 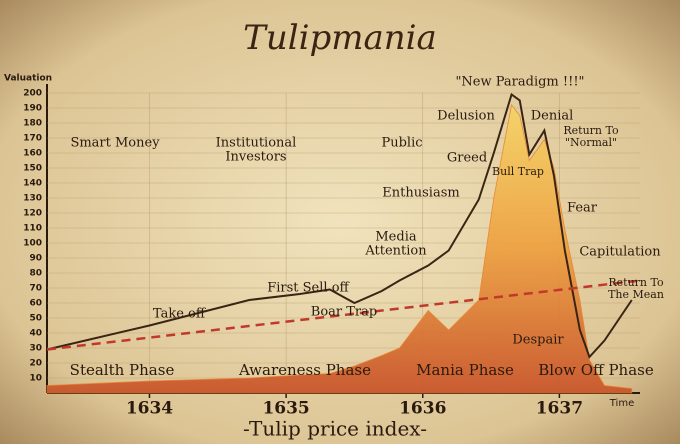 What do you see at coordinates (35, 319) in the screenshot?
I see `y-tick-label: 50` at bounding box center [35, 319].